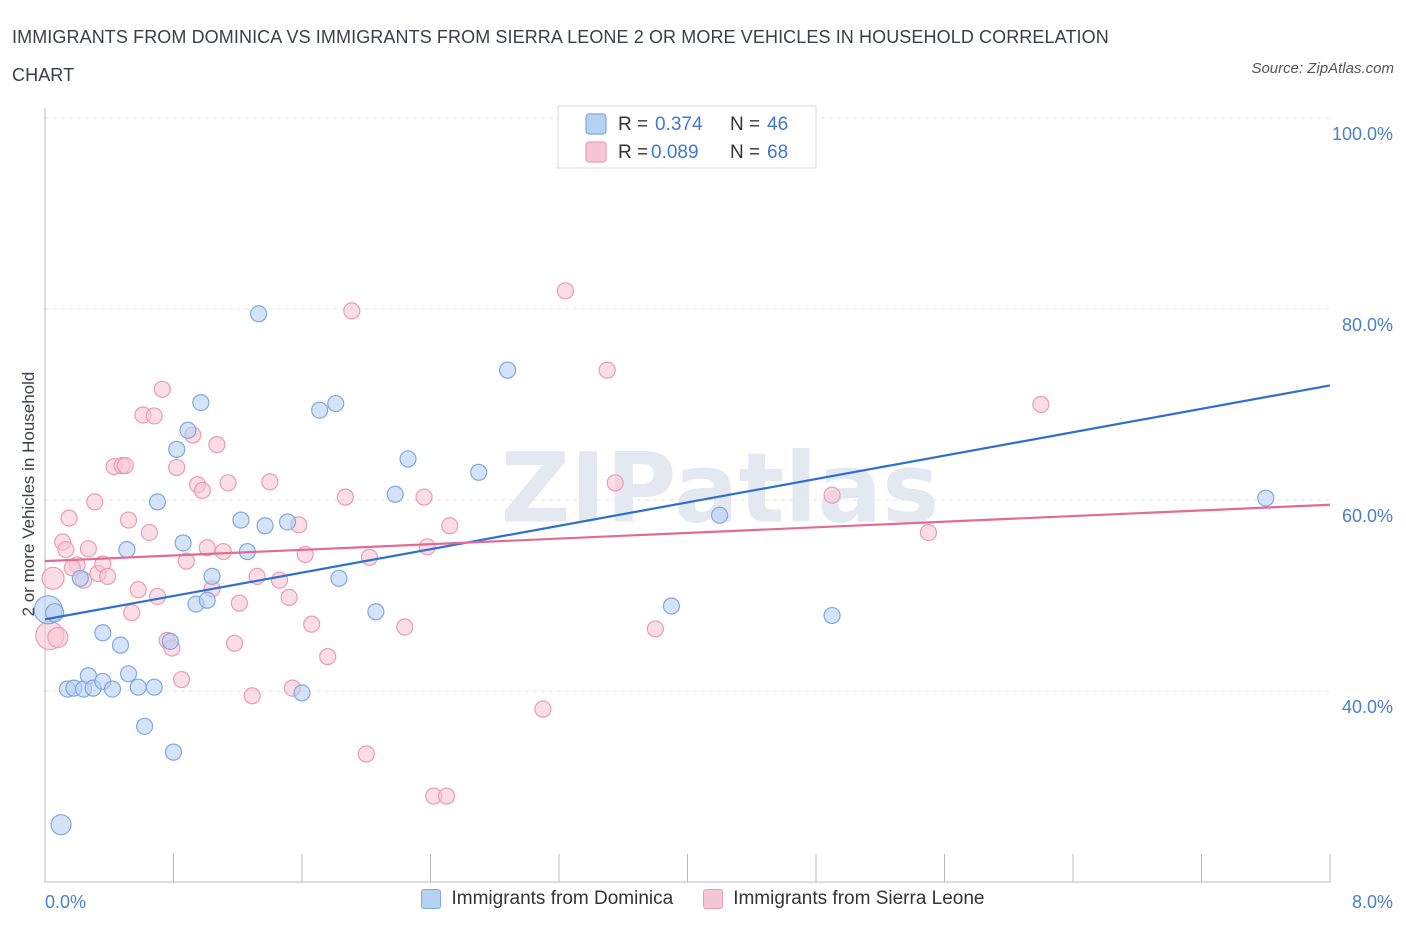 This screenshot has width=1406, height=930. I want to click on legend-swatch-dominica, so click(596, 124).